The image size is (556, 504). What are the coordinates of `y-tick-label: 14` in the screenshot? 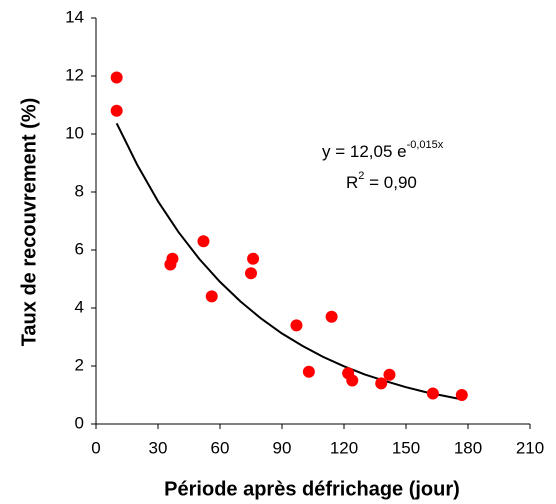 It's located at (74, 16).